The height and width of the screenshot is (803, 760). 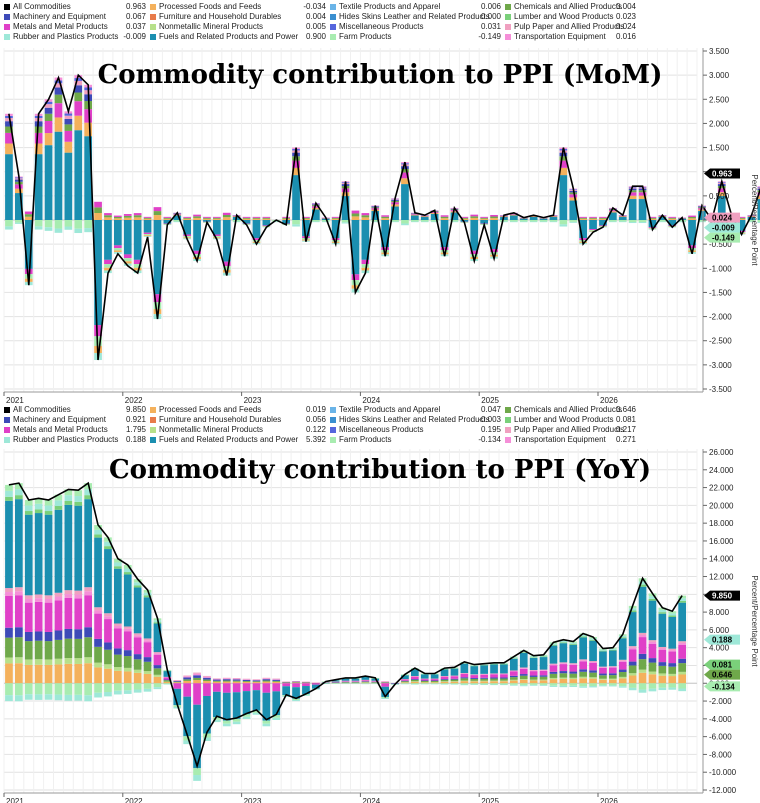 What do you see at coordinates (381, 429) in the screenshot?
I see `legend-label: Miscellaneous Products` at bounding box center [381, 429].